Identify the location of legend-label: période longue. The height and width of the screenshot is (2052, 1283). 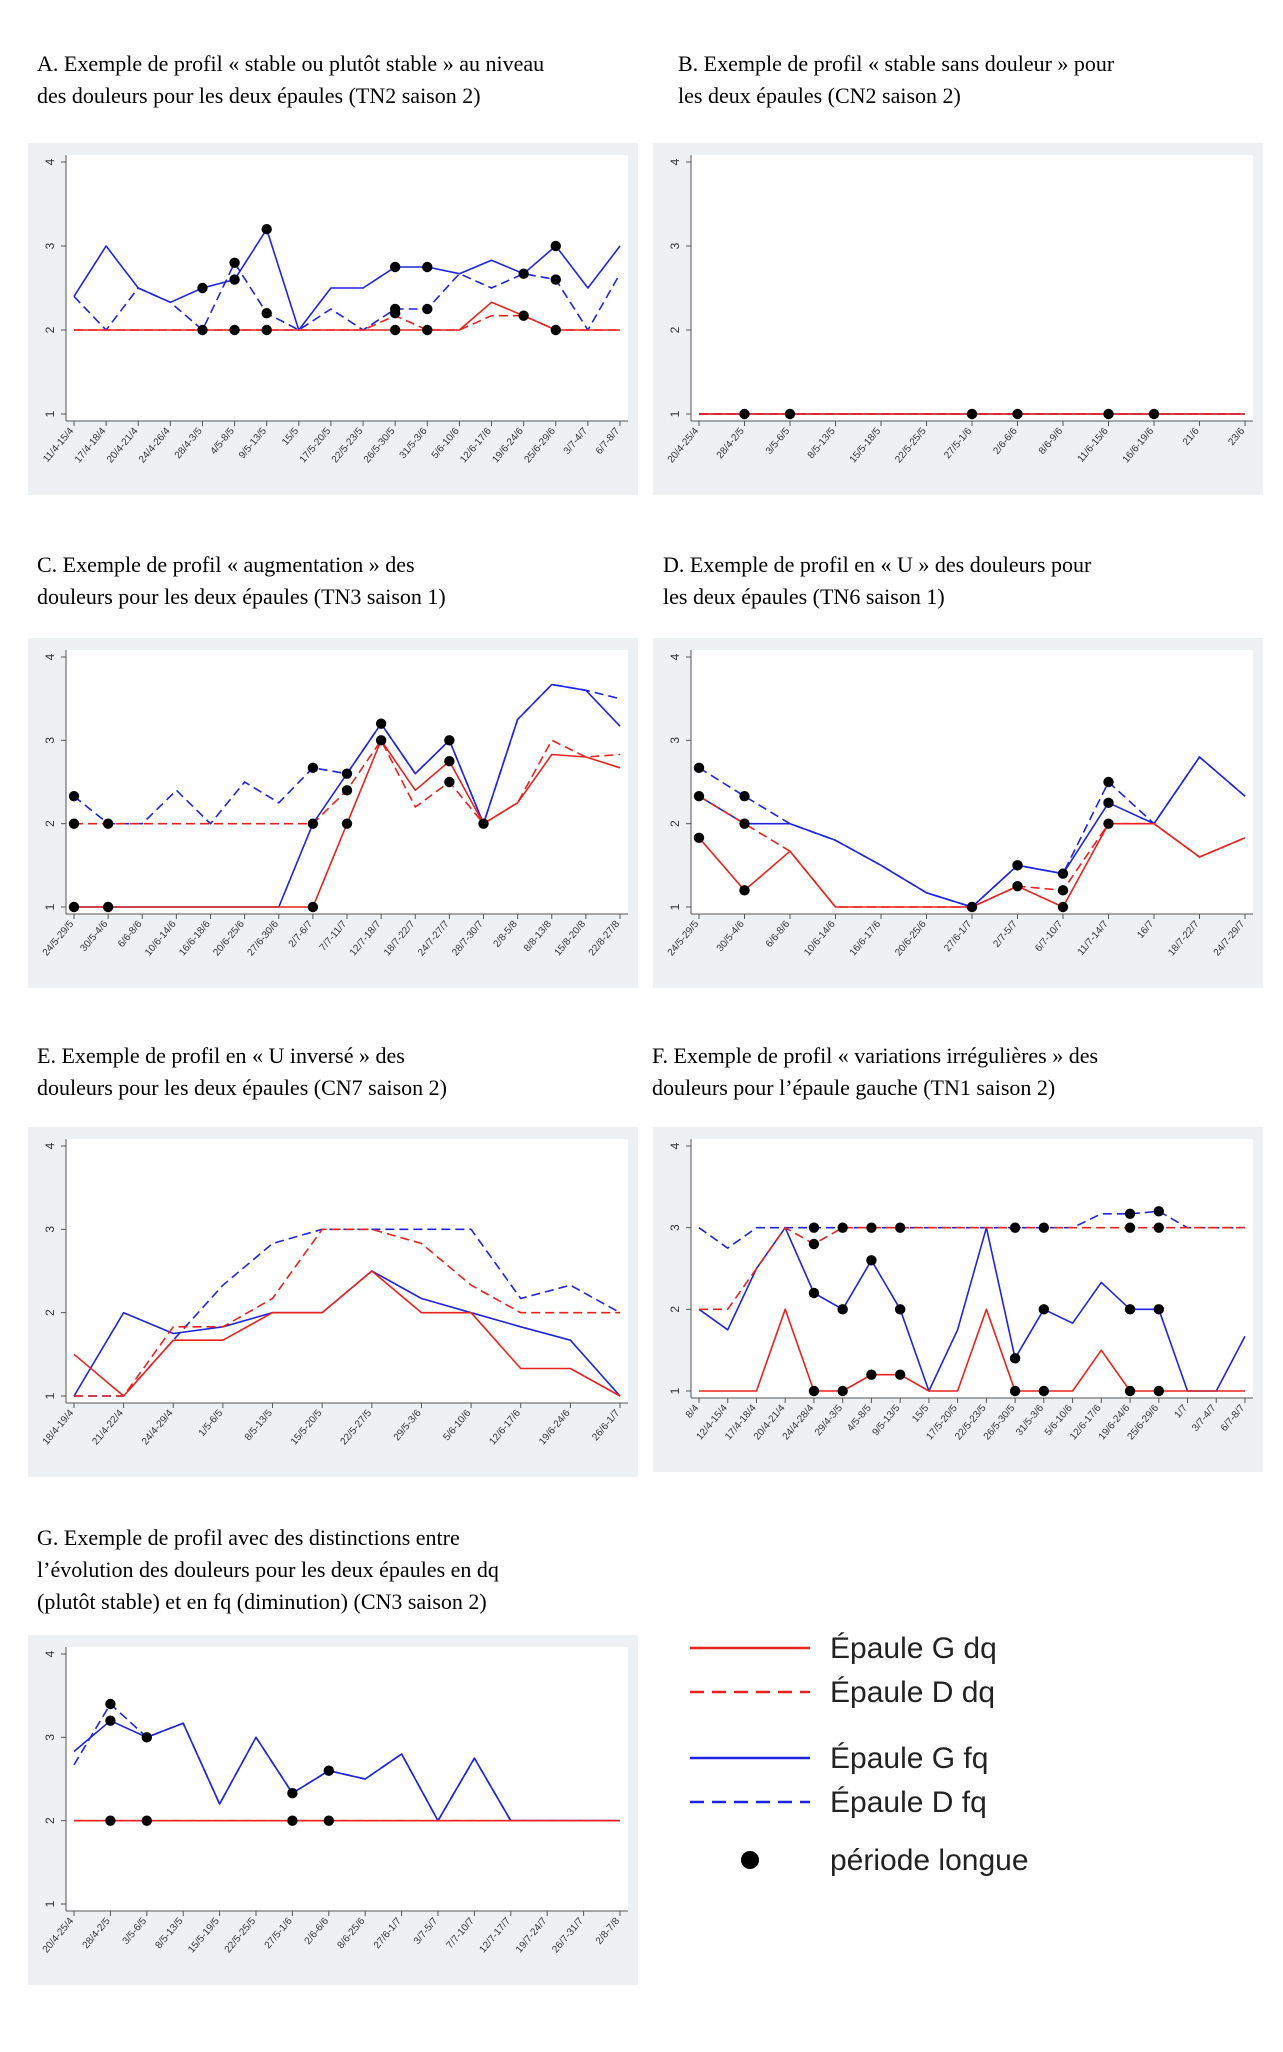
(929, 1860).